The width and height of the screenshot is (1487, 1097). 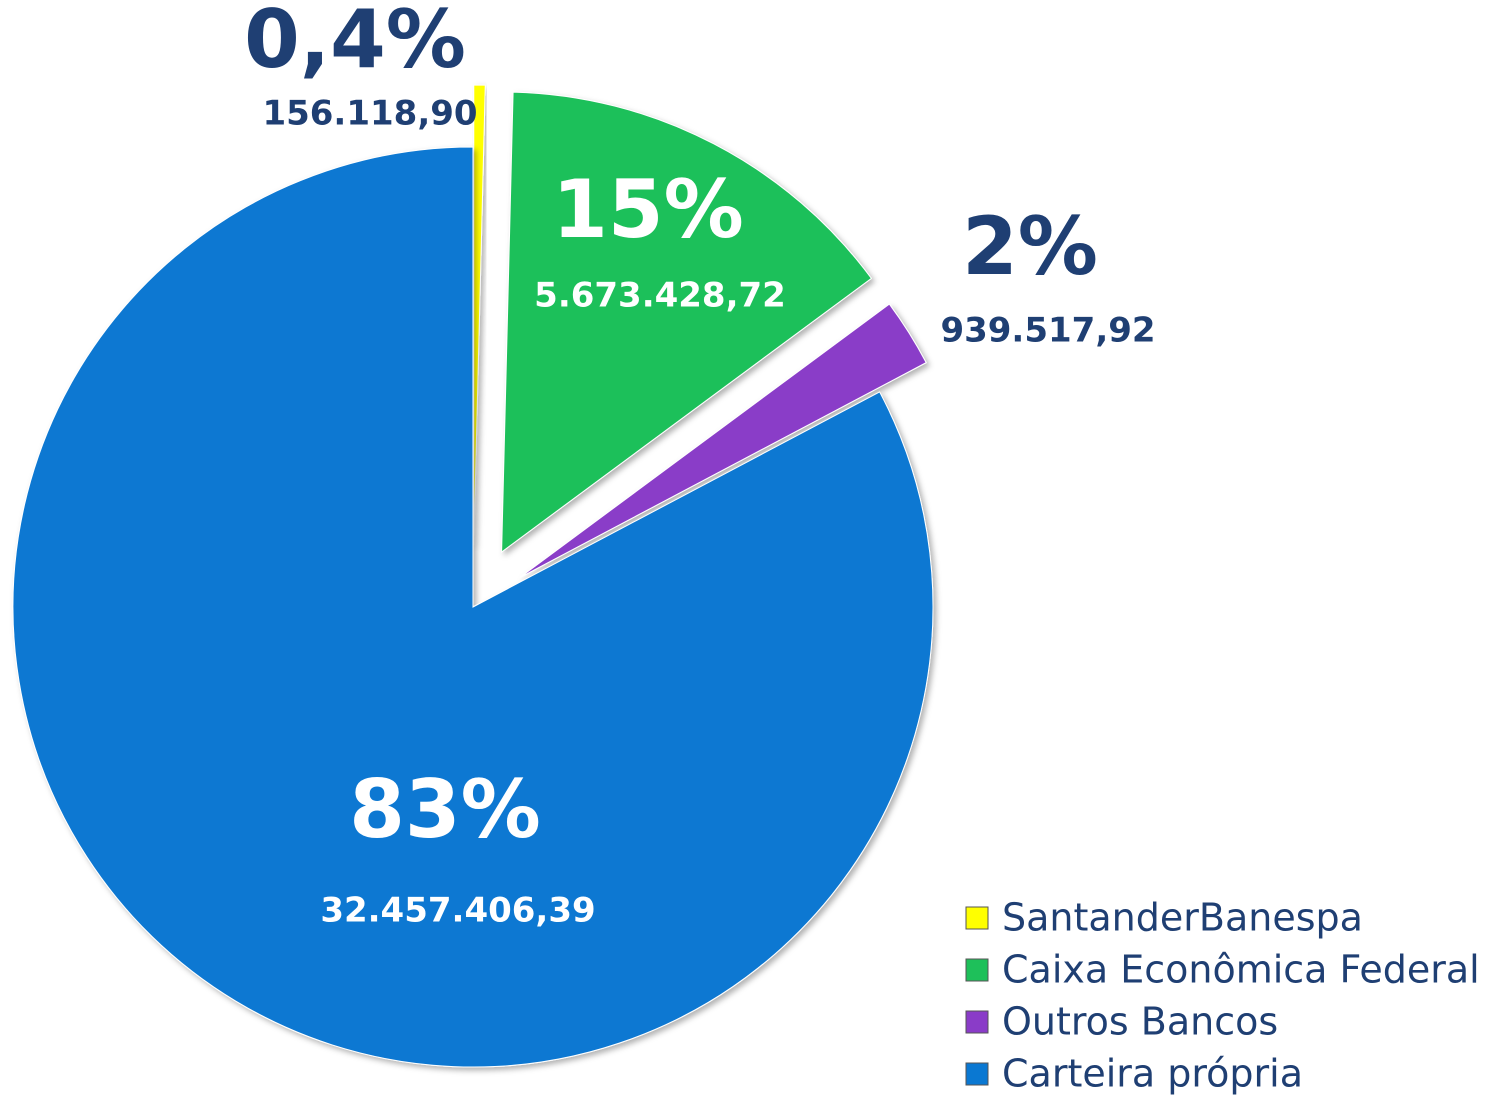 What do you see at coordinates (1047, 331) in the screenshot?
I see `value-label: 939.517,92` at bounding box center [1047, 331].